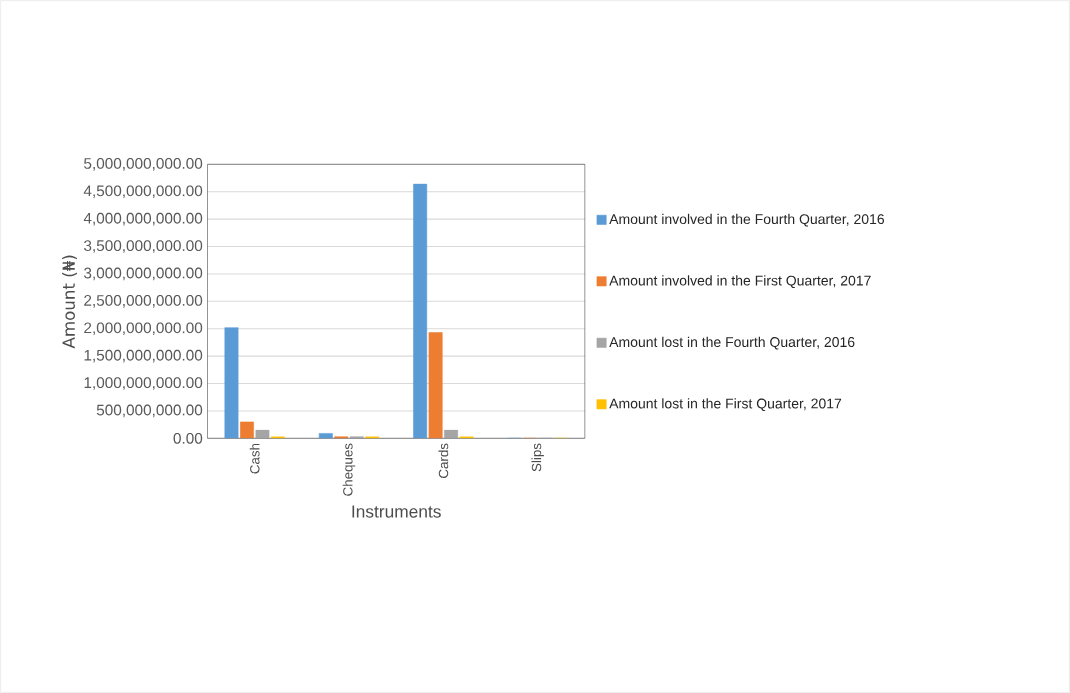 Image resolution: width=1070 pixels, height=693 pixels. Describe the element at coordinates (396, 511) in the screenshot. I see `x-axis-title: Instruments` at that location.